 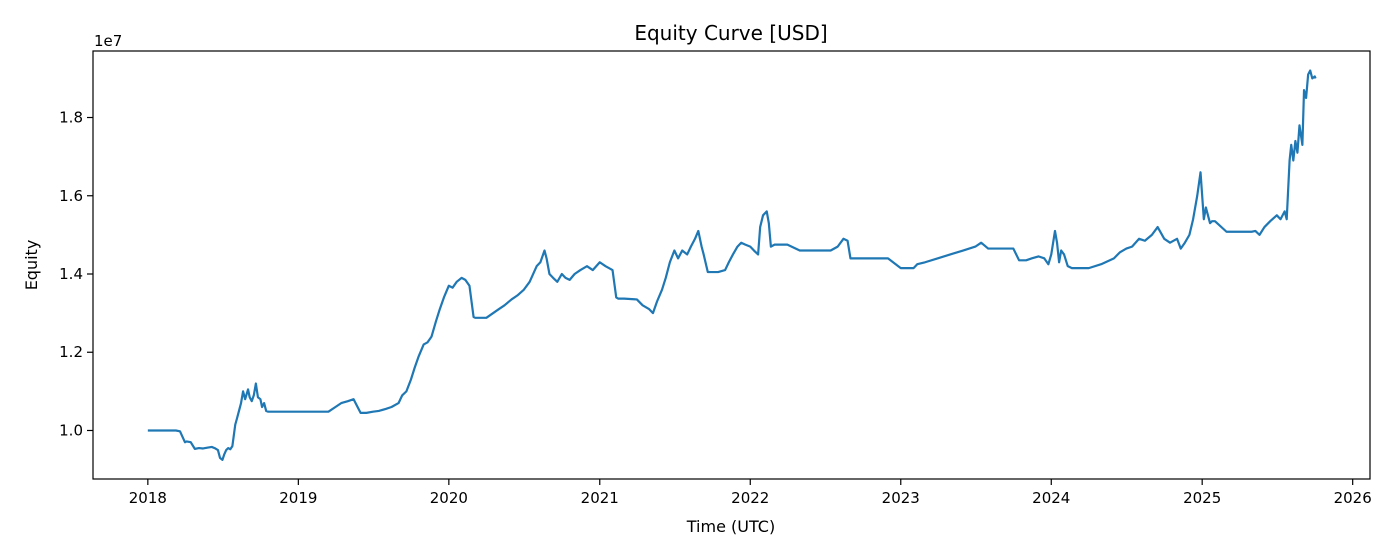 I want to click on y-tick-label: 1.4, so click(x=71, y=274).